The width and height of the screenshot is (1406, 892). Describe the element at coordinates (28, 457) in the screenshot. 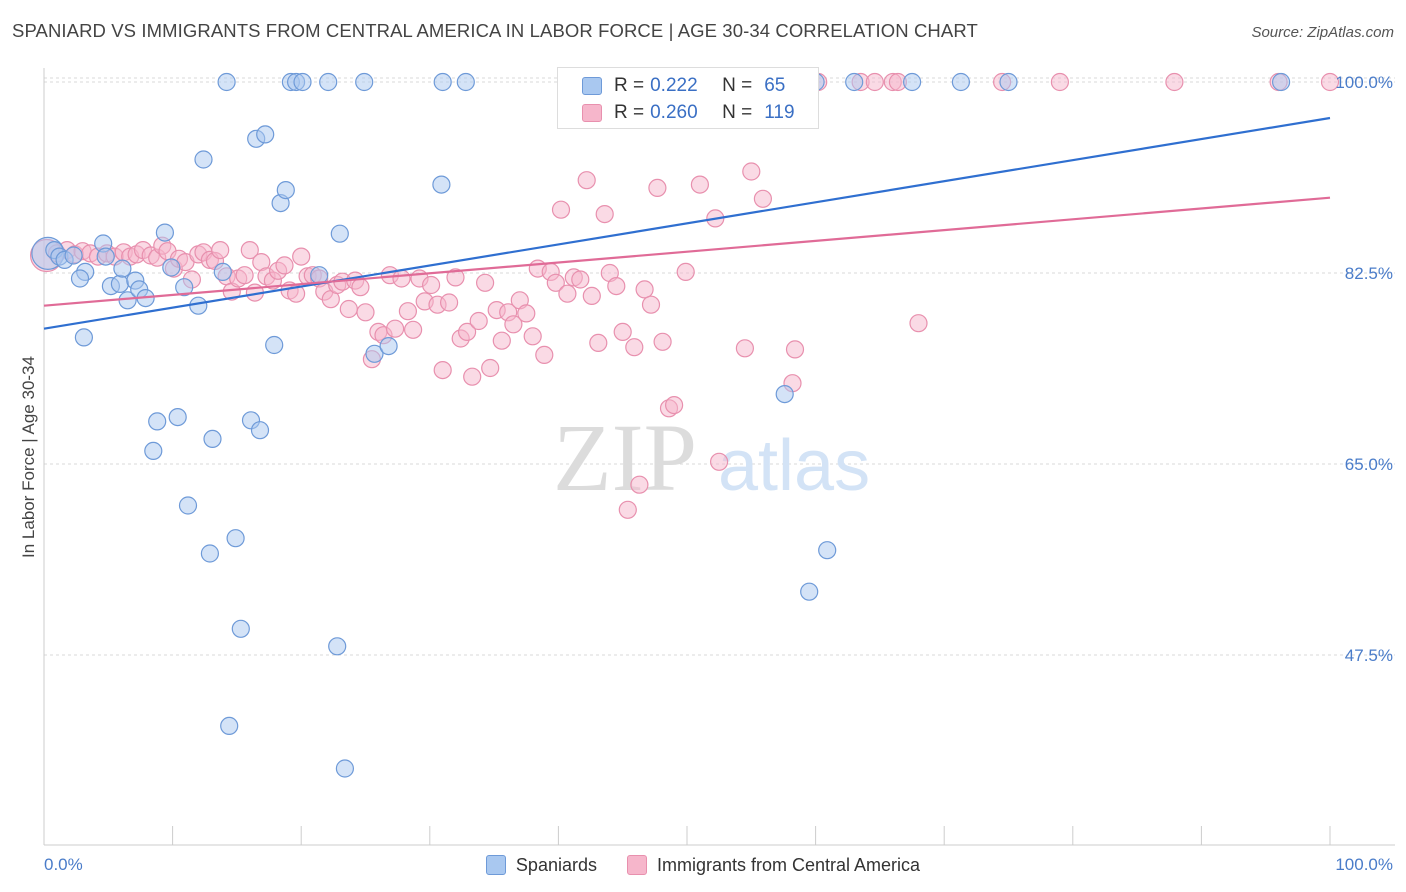

I see `y-axis-title: In Labor Force | Age 30-34` at that location.